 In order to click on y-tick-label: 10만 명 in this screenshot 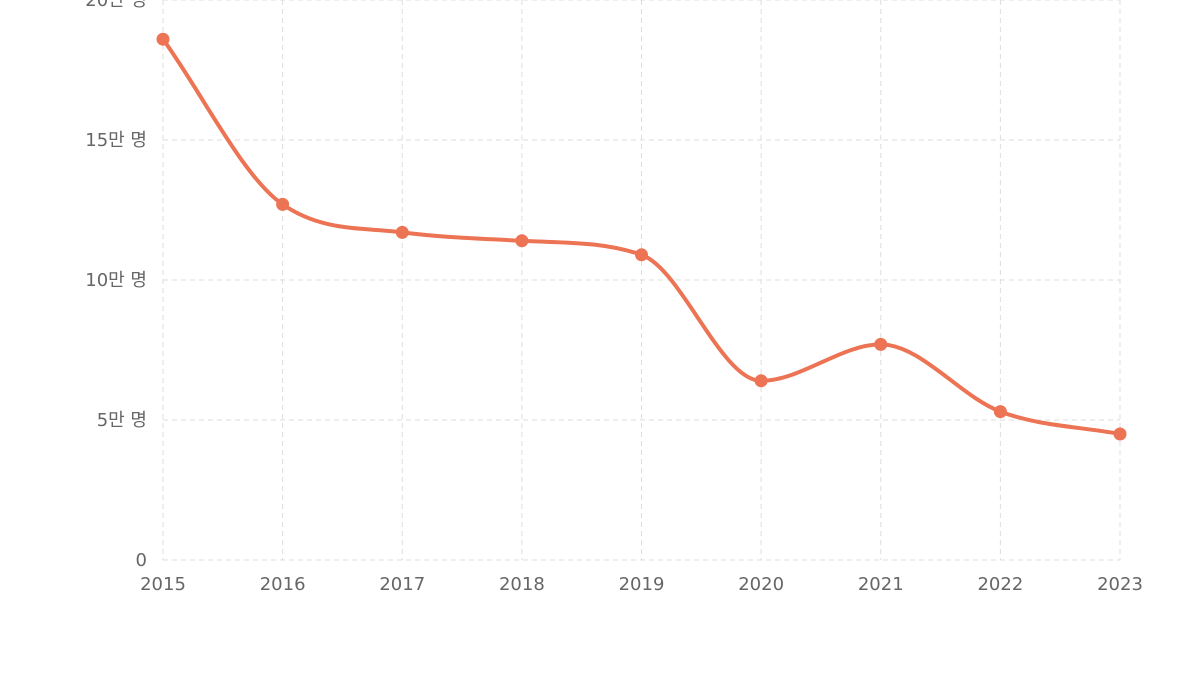, I will do `click(116, 280)`.